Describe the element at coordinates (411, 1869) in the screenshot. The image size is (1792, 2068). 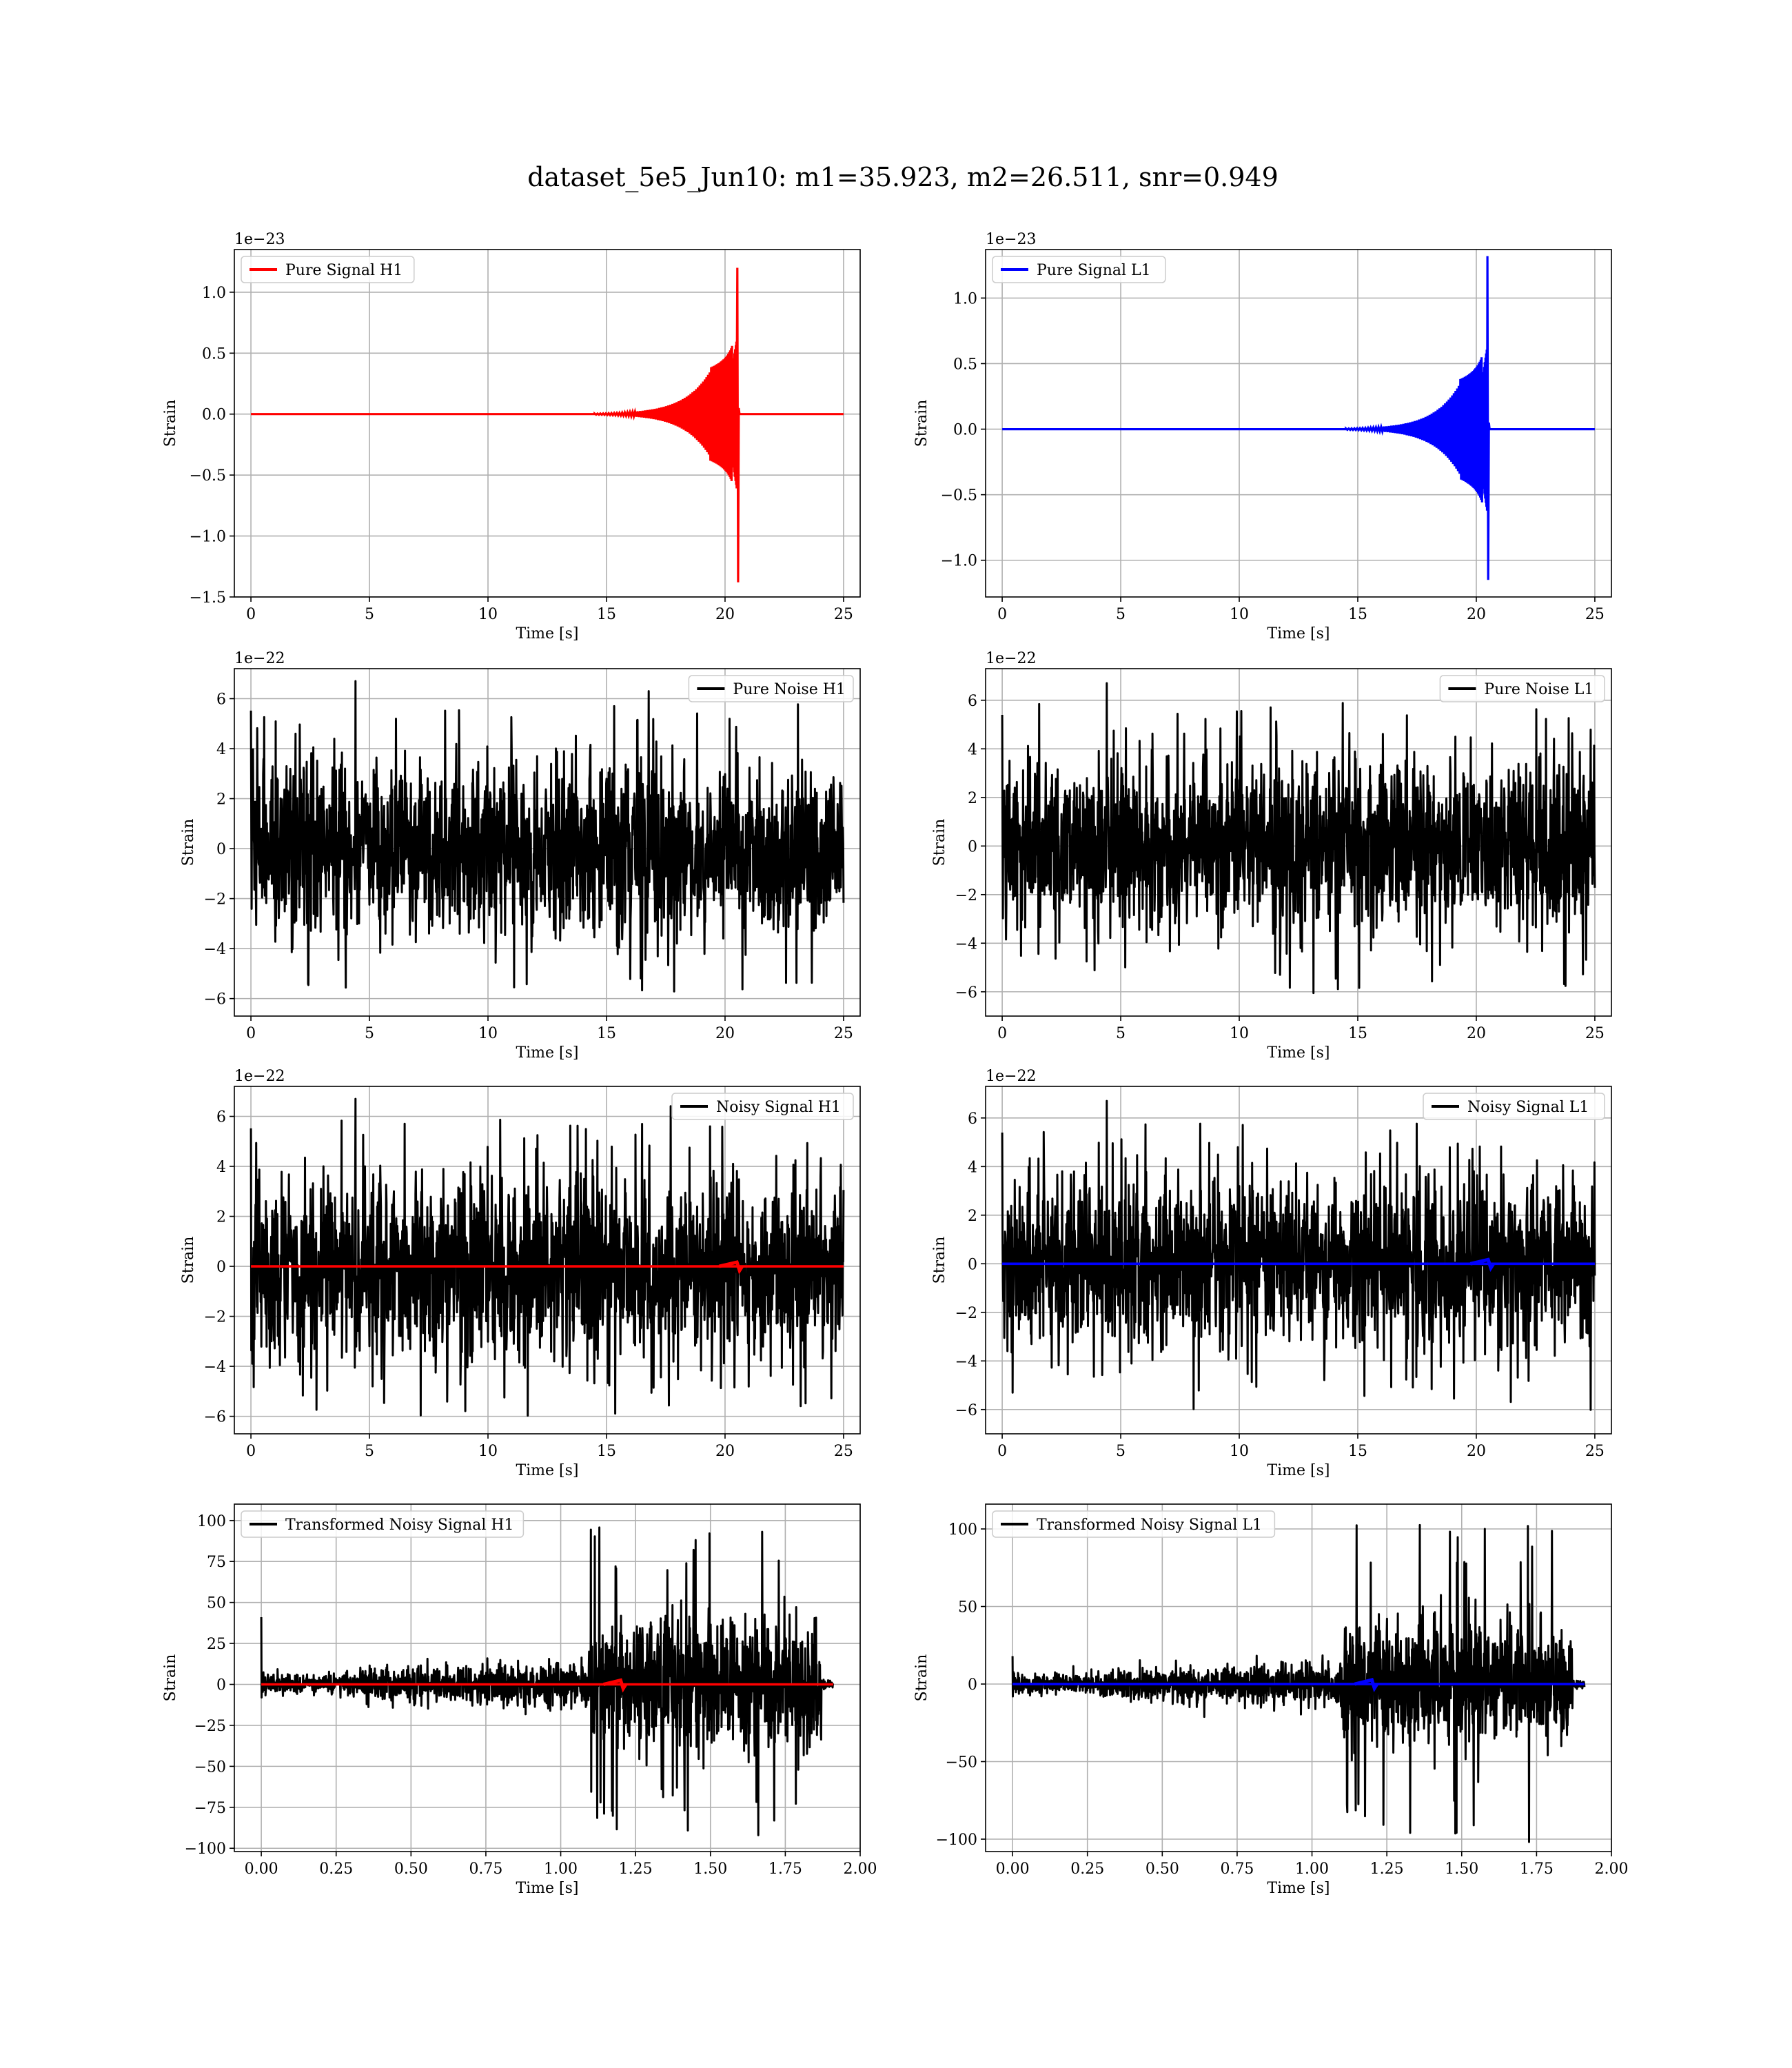
I see `x-tick-label: 0.50` at that location.